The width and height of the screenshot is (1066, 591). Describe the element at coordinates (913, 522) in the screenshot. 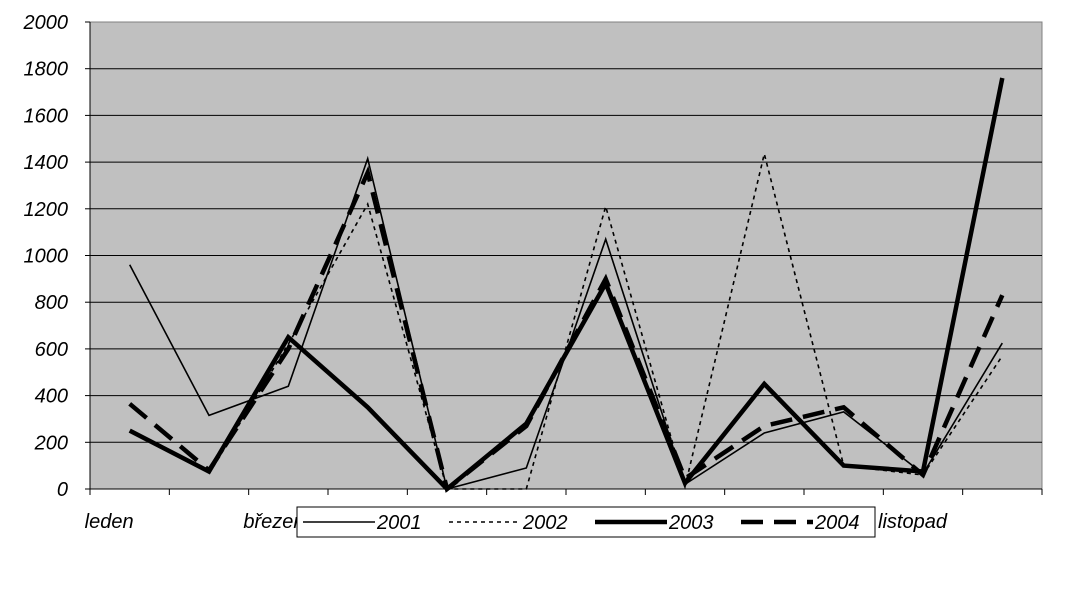

I see `x-tick-label: listopad` at that location.